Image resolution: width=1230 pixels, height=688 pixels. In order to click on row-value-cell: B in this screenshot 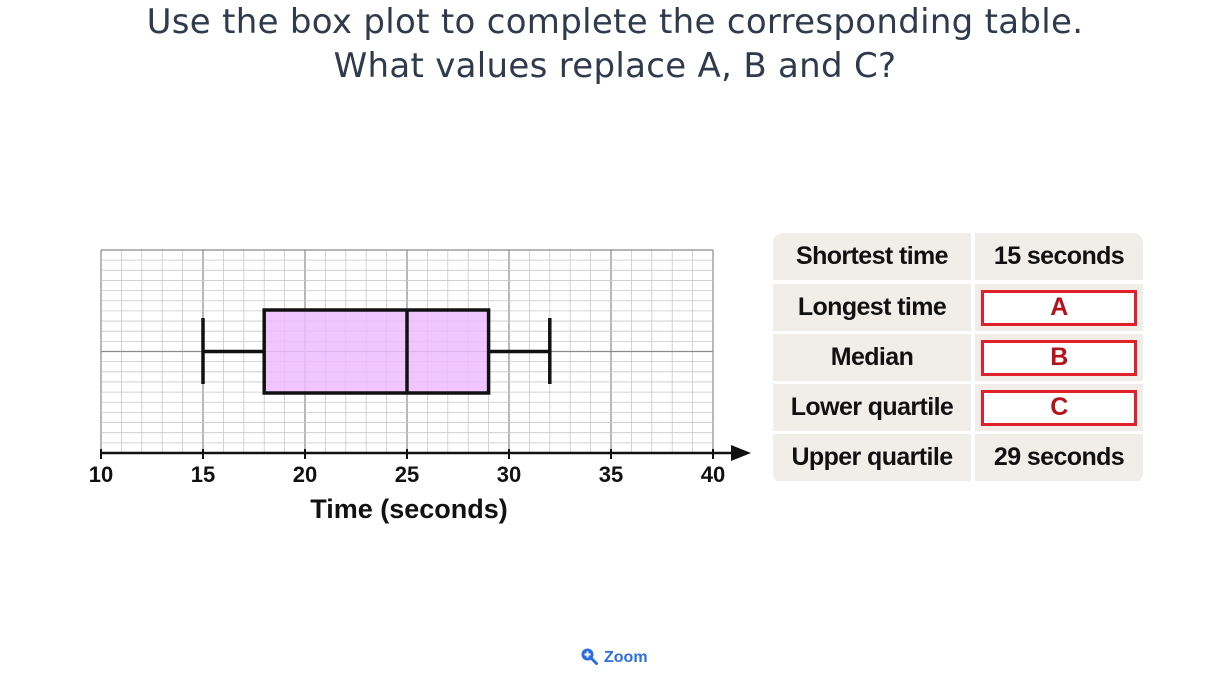, I will do `click(1059, 357)`.